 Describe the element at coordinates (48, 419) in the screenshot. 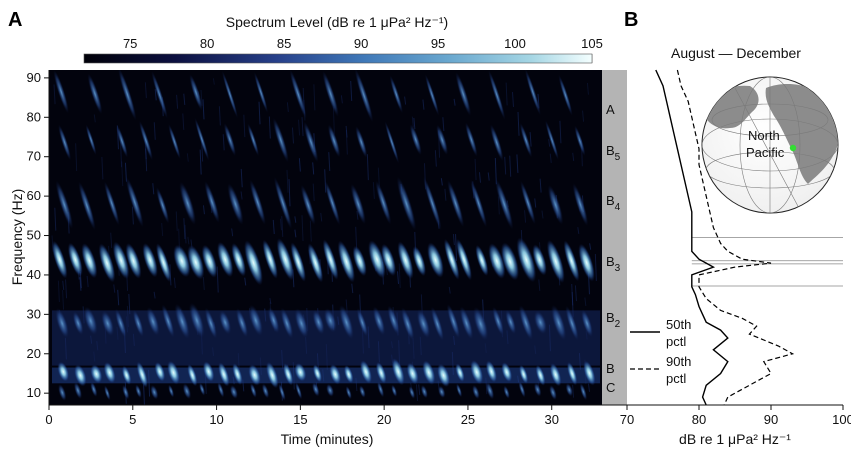

I see `x-tick-label: 0` at that location.